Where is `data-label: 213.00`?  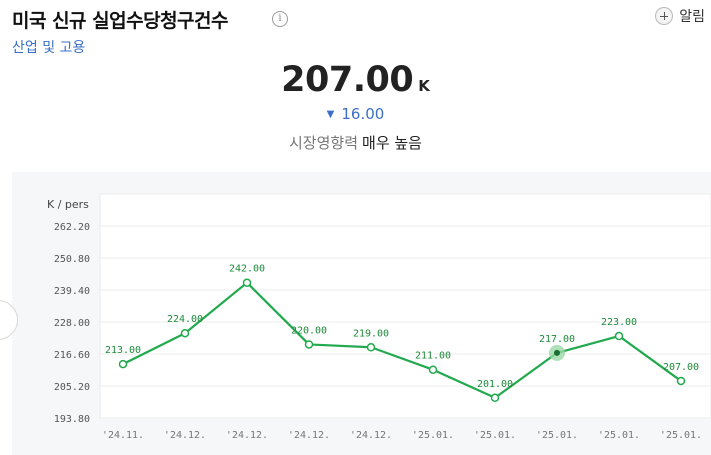 data-label: 213.00 is located at coordinates (123, 350).